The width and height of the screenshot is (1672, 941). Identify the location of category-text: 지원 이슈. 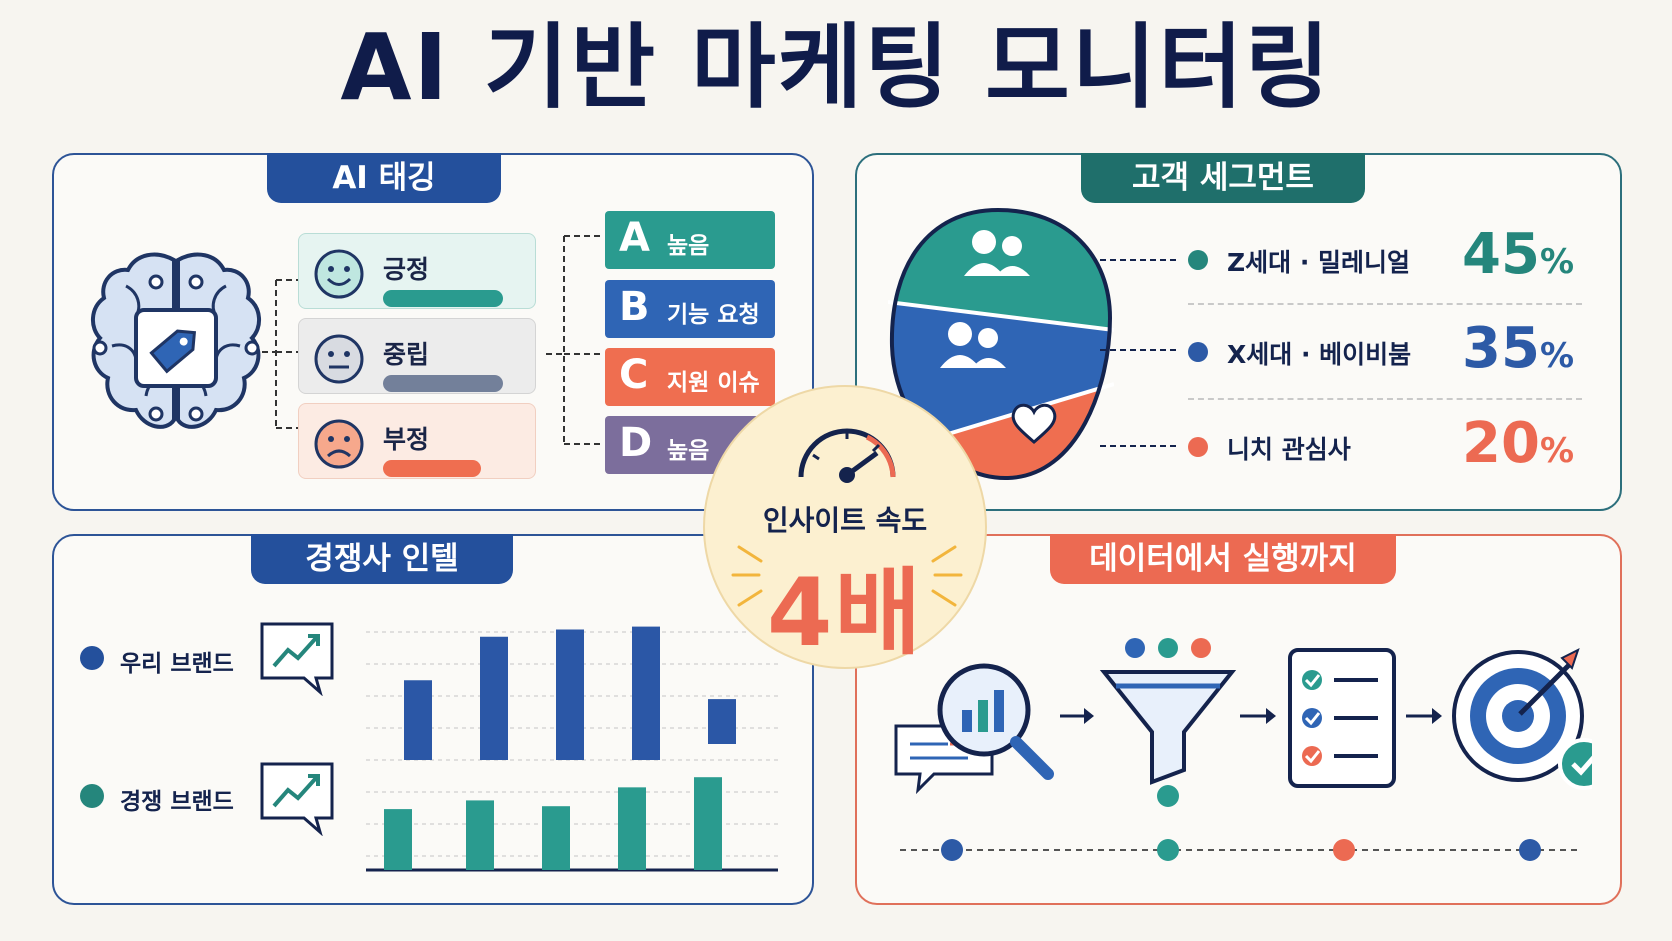
(713, 383).